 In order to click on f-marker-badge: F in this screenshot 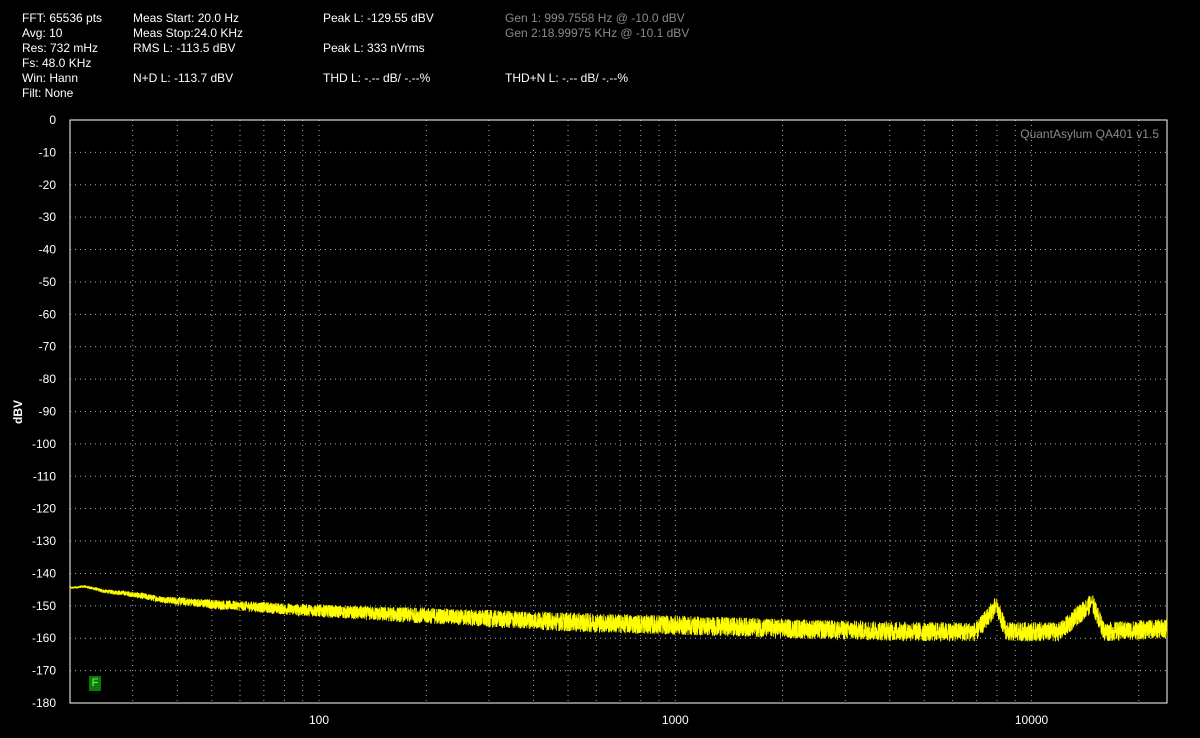, I will do `click(95, 683)`.